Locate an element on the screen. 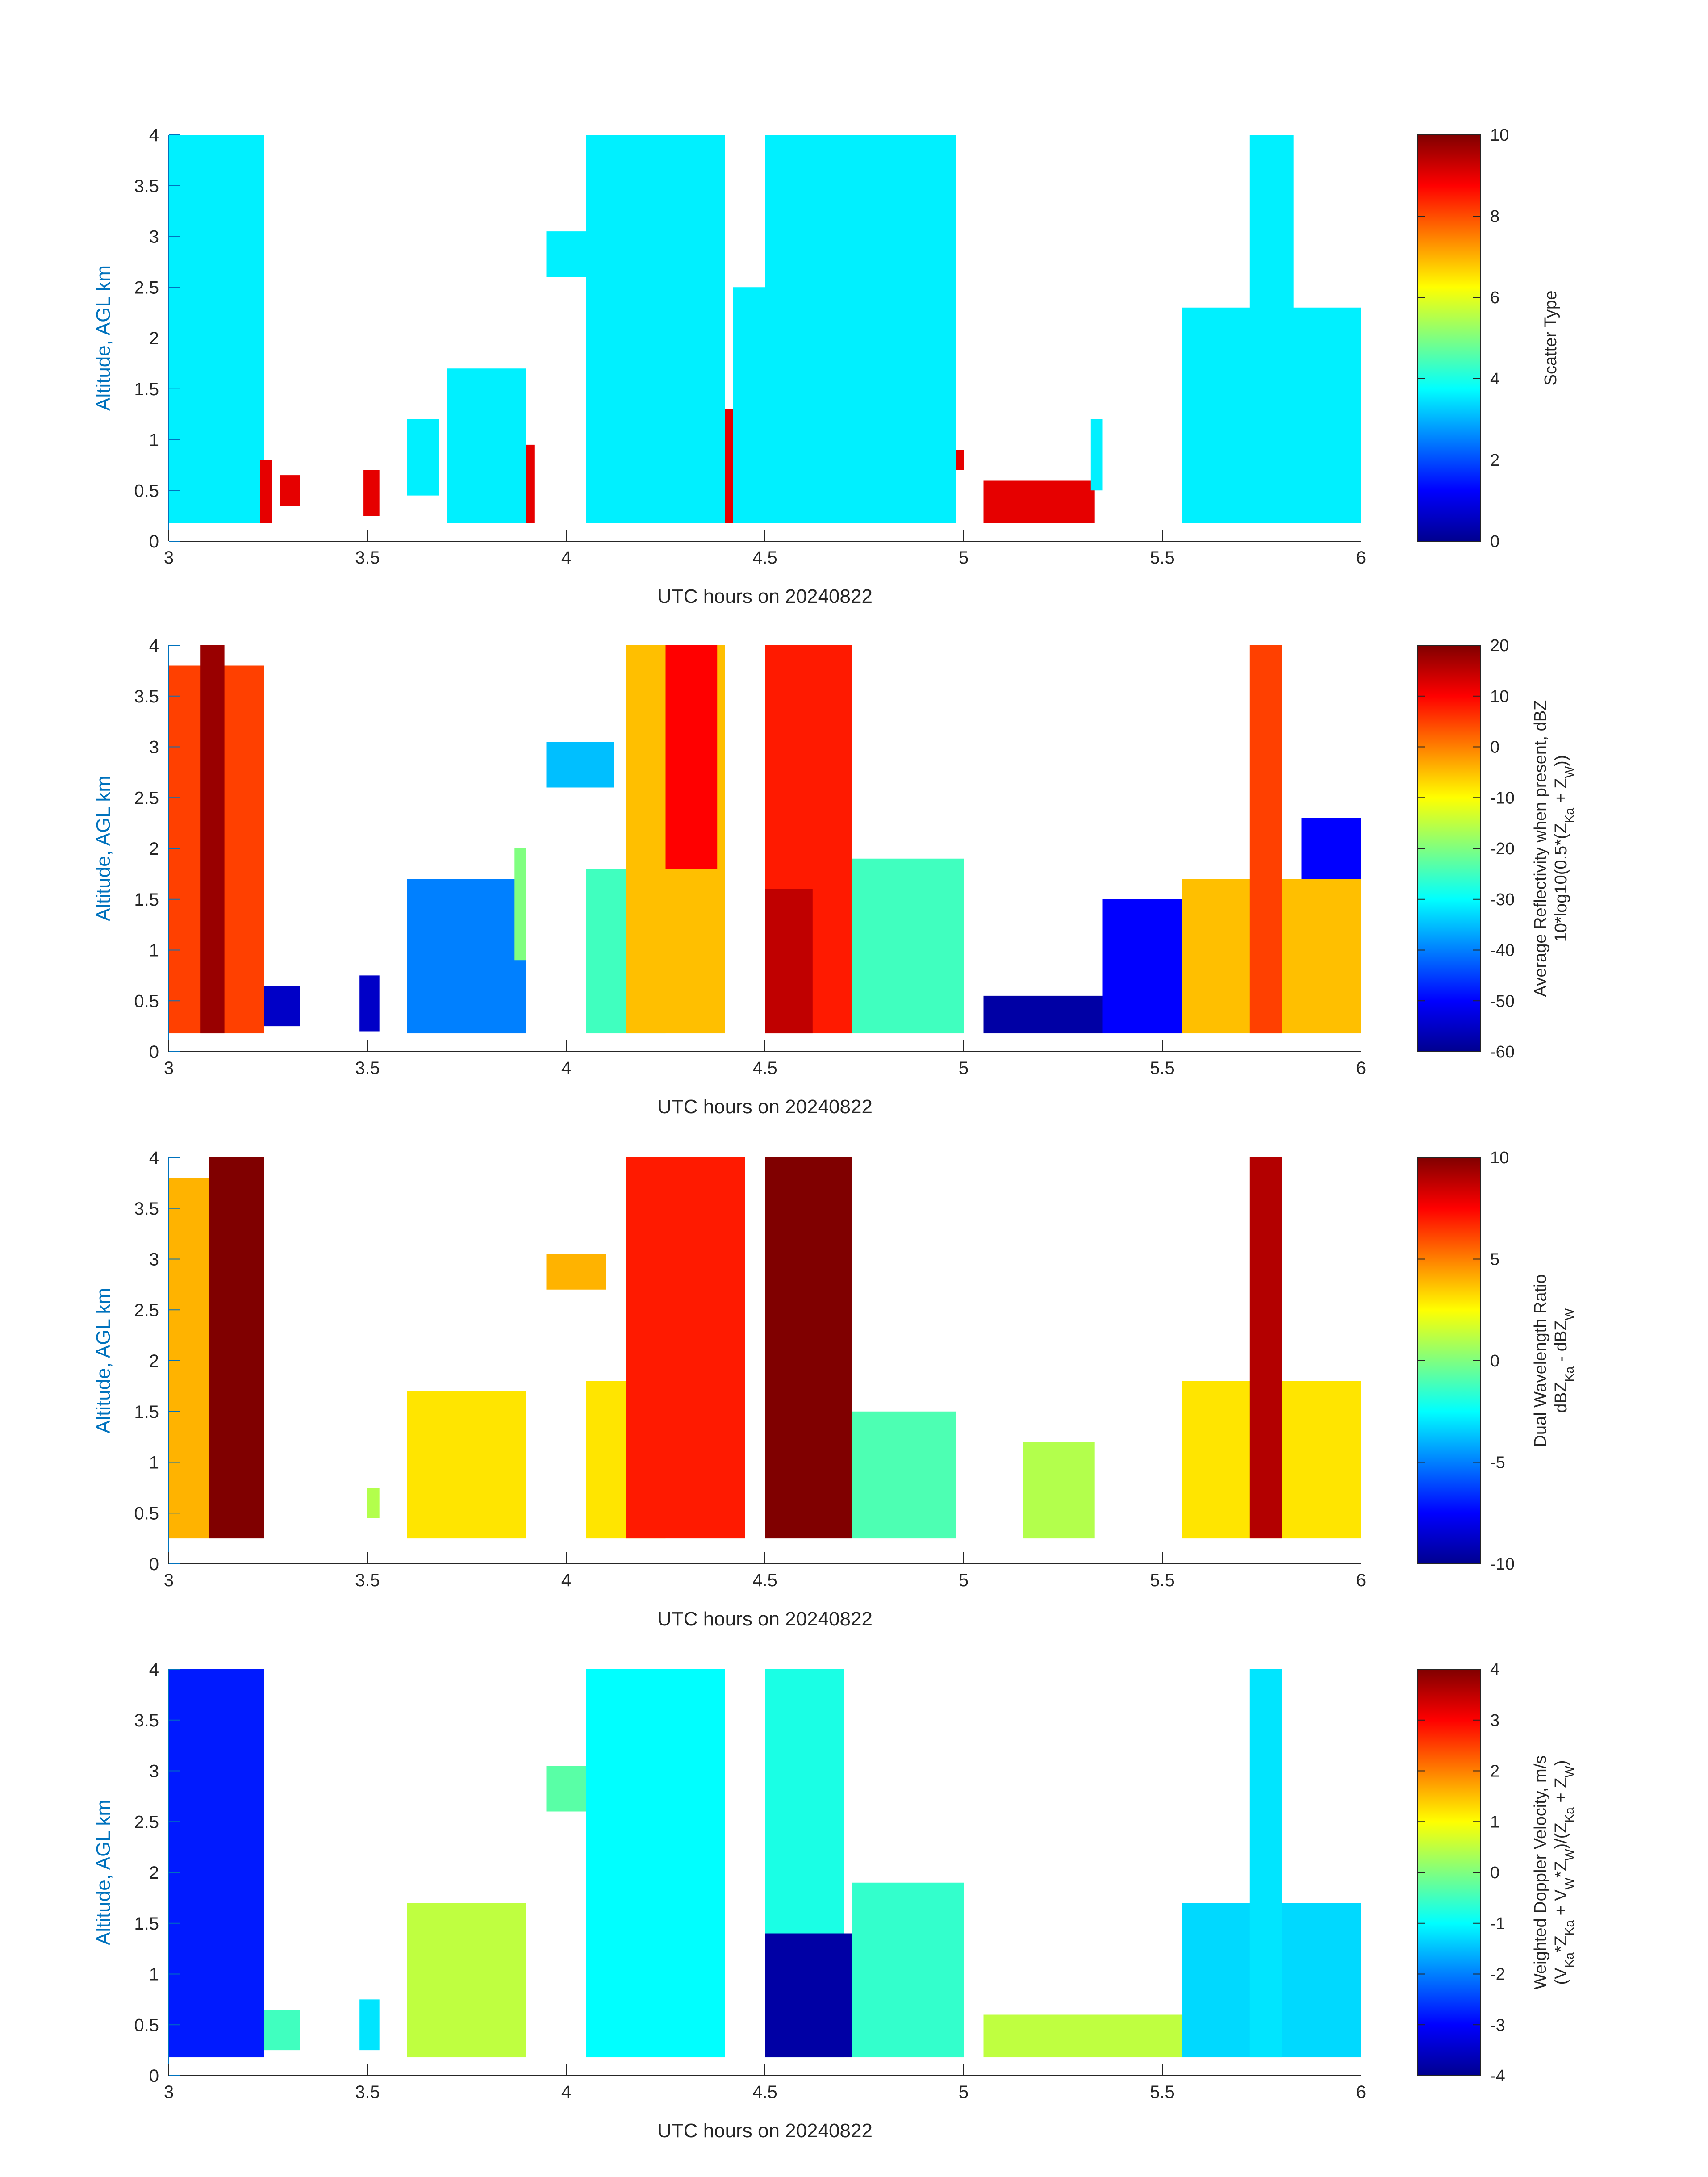 This screenshot has width=1708, height=2177. y-tick-label: 3.5 is located at coordinates (146, 696).